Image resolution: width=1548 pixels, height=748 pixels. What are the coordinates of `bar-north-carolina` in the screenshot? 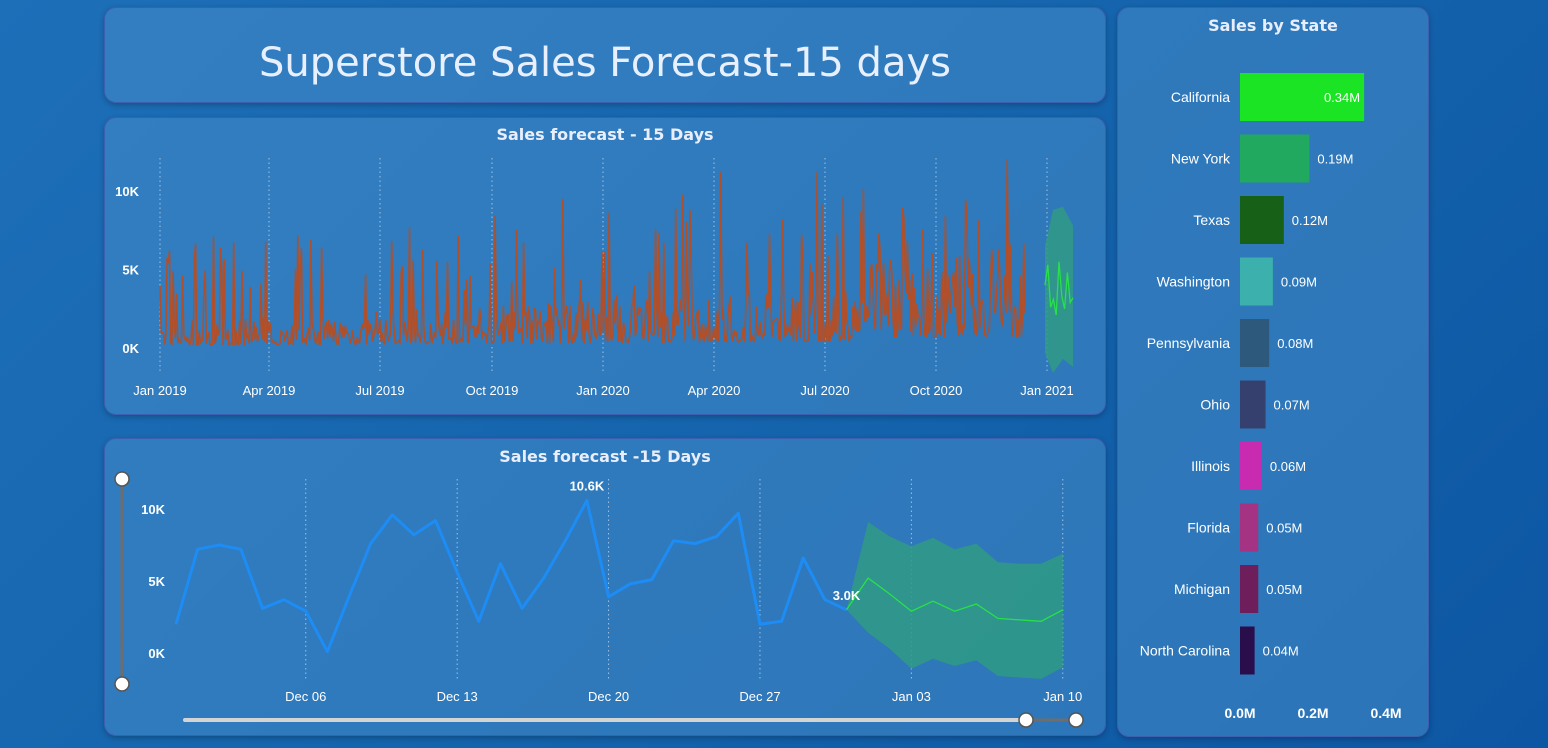 It's located at (1247, 650).